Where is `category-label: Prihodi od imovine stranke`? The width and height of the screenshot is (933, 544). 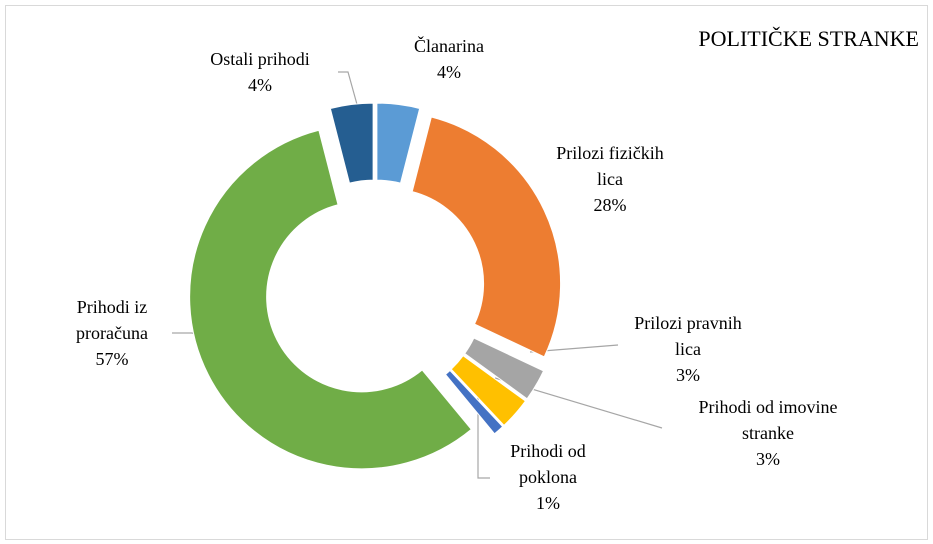 category-label: Prihodi od imovine stranke is located at coordinates (768, 420).